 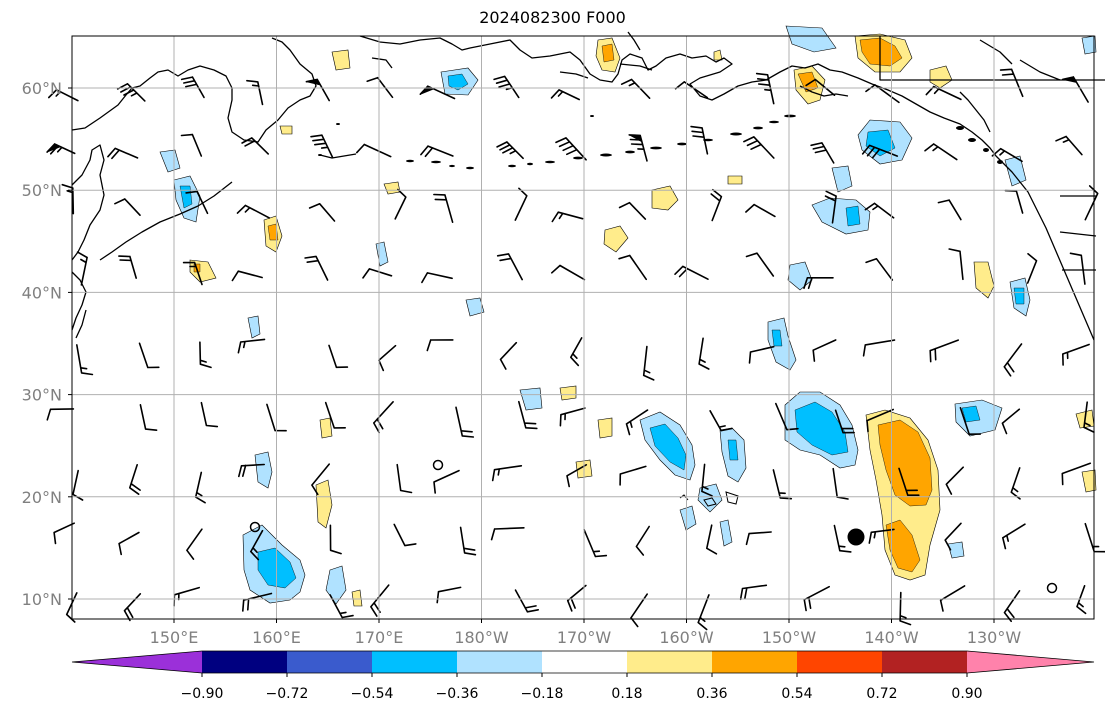 What do you see at coordinates (881, 694) in the screenshot?
I see `colorbar-tick-label: 0.72` at bounding box center [881, 694].